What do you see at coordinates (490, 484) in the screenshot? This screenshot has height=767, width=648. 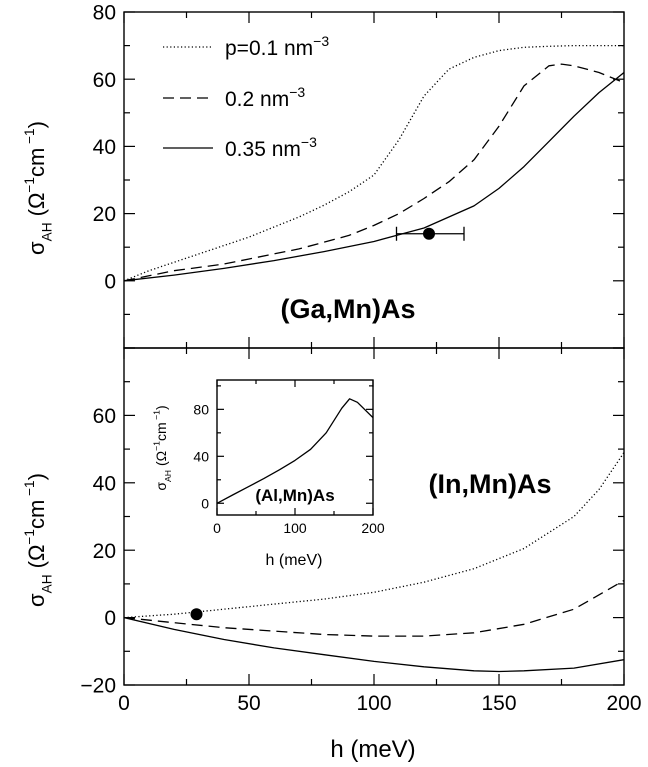 I see `bottom-annotation: (In,Mn)As` at bounding box center [490, 484].